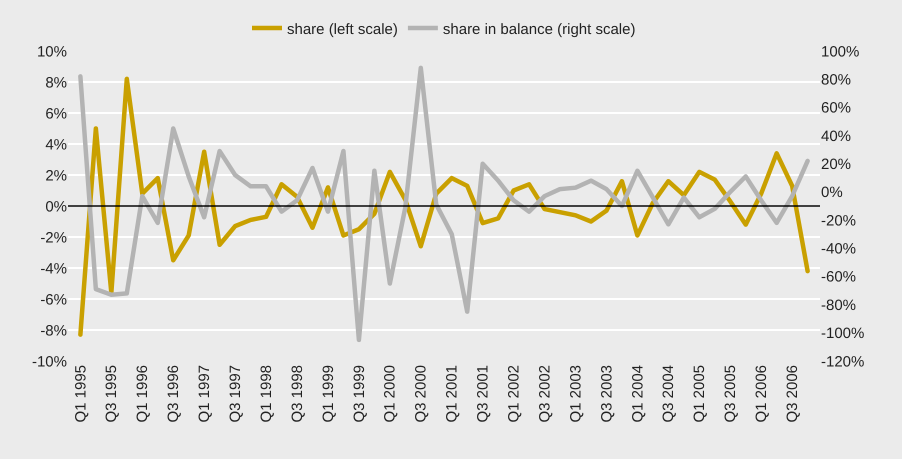 This screenshot has height=459, width=902. I want to click on x-tick-label: Q1 1998, so click(266, 394).